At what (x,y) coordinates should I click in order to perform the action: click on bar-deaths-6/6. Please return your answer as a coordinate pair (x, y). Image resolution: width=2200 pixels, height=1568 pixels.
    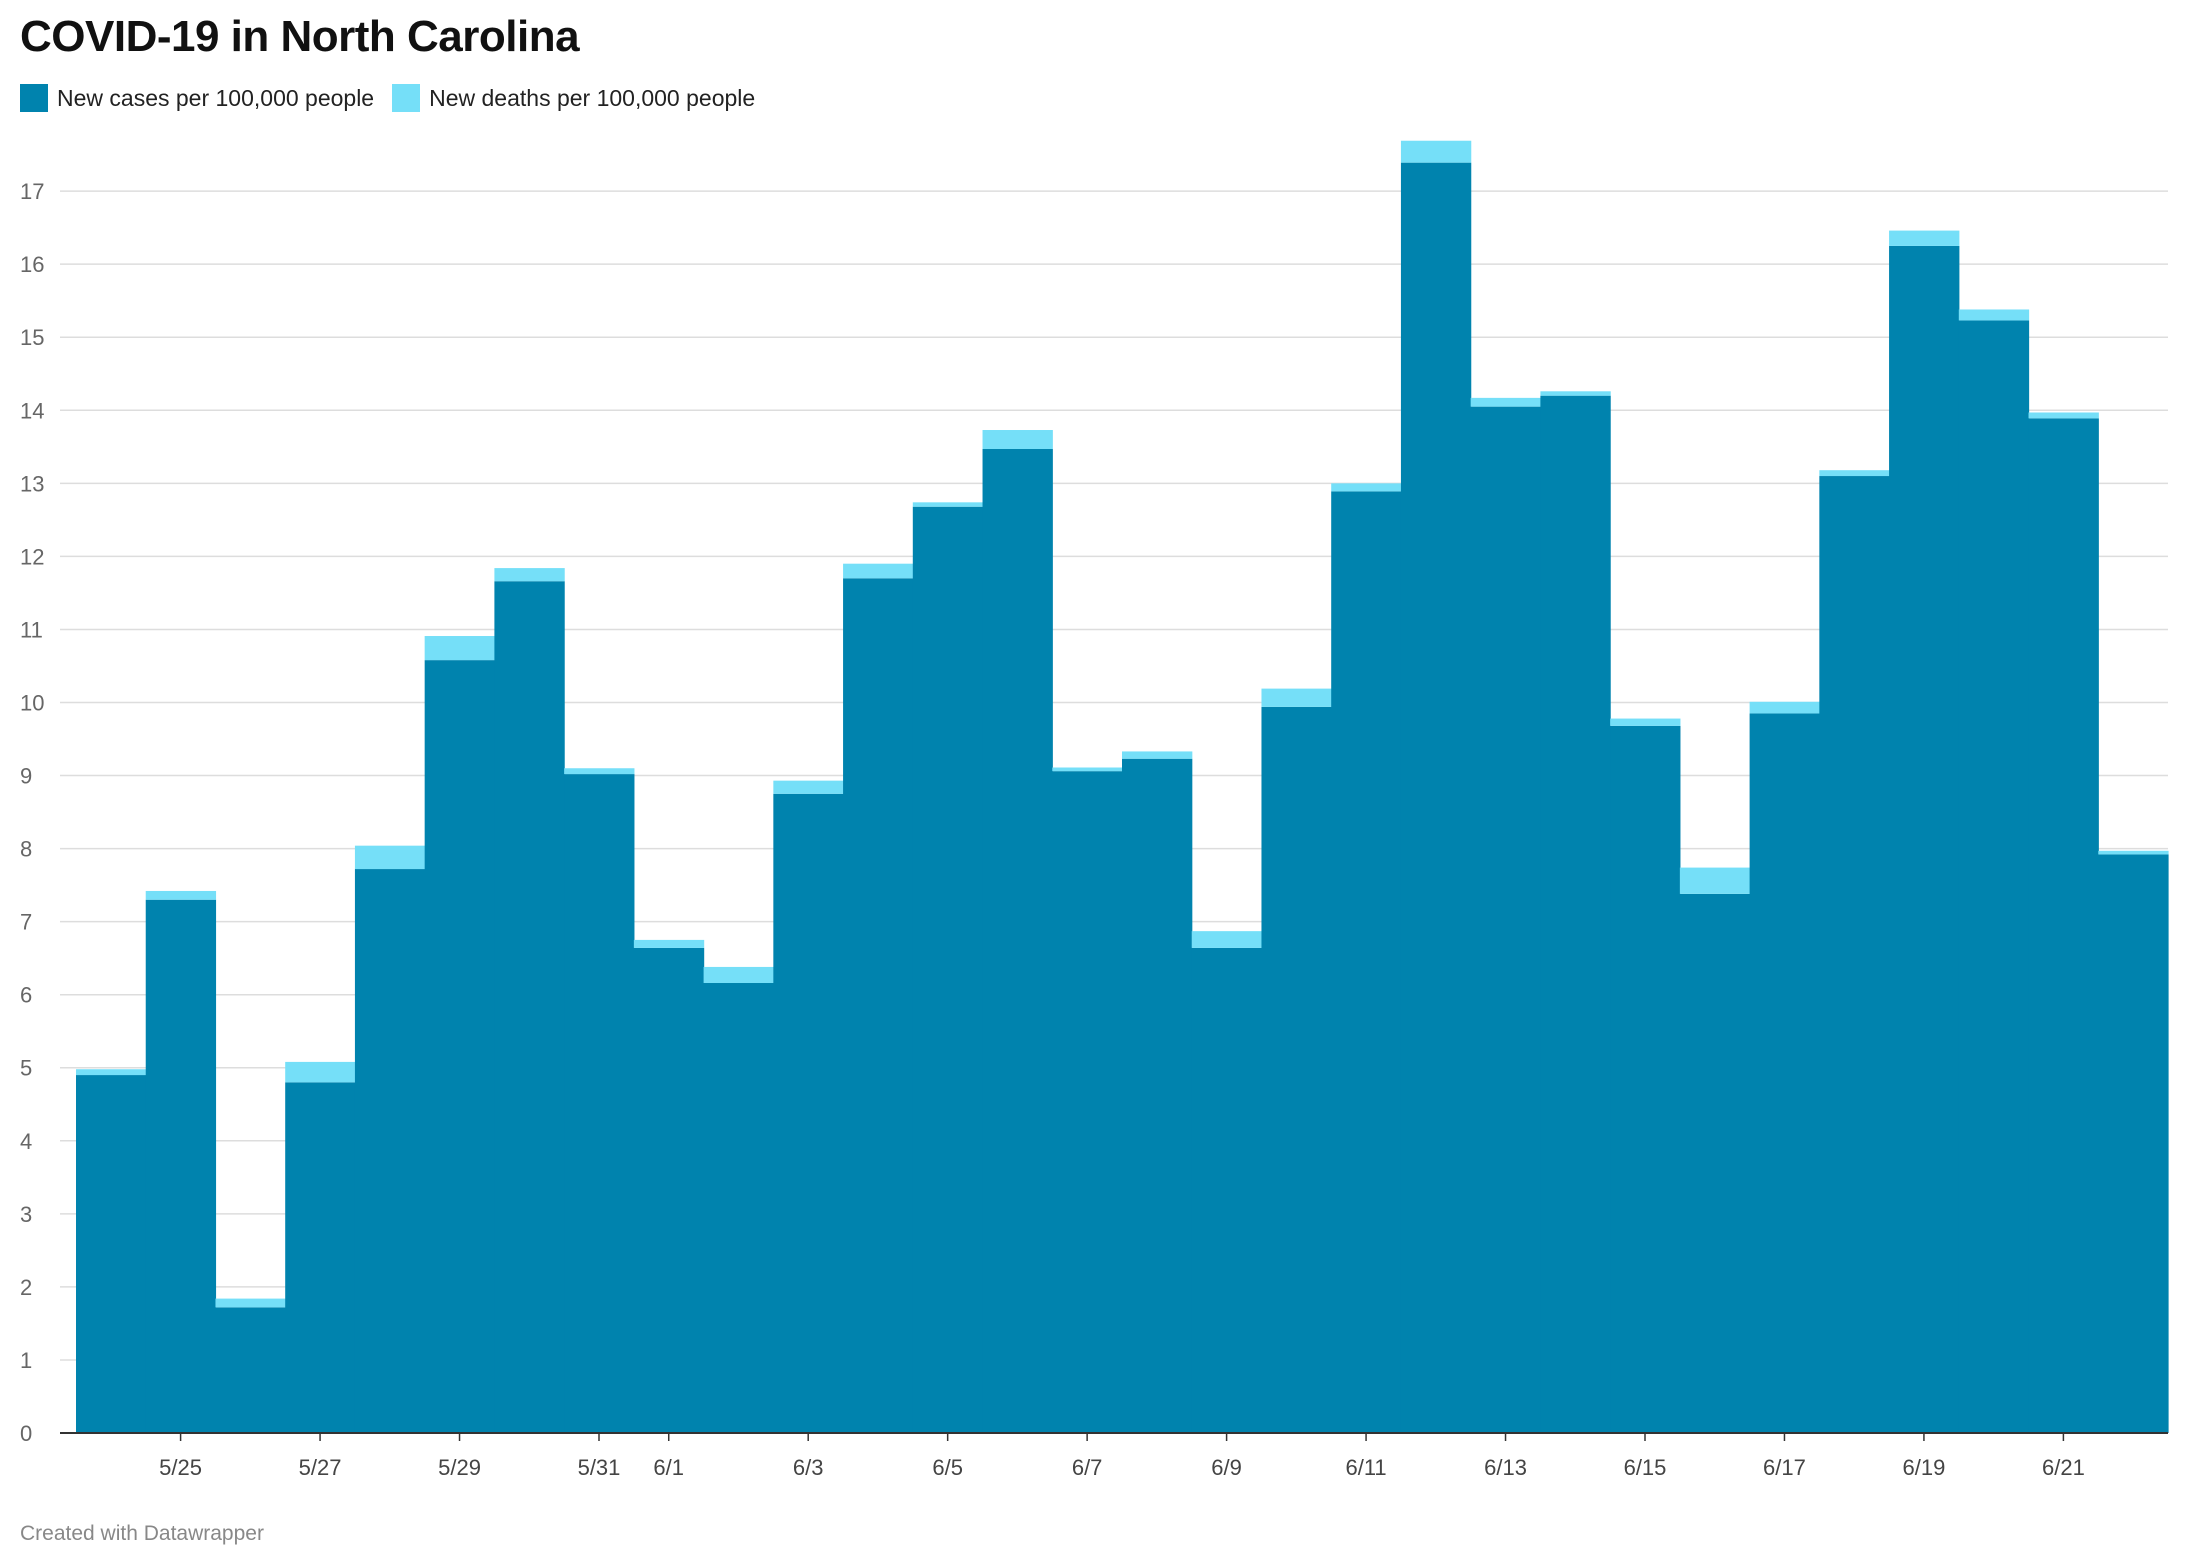
    Looking at the image, I should click on (1017, 440).